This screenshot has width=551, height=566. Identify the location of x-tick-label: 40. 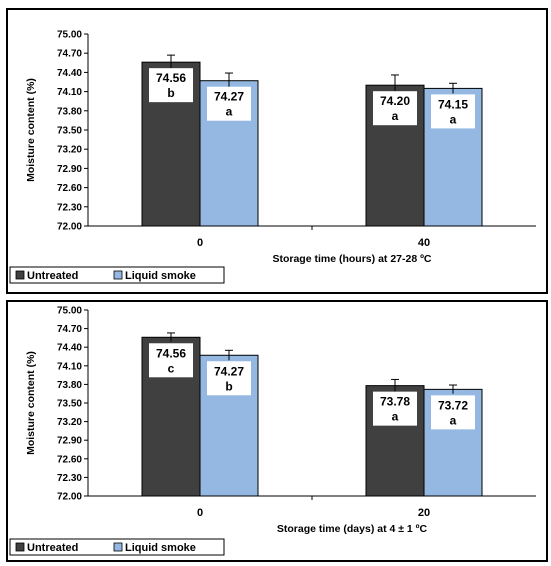
(424, 243).